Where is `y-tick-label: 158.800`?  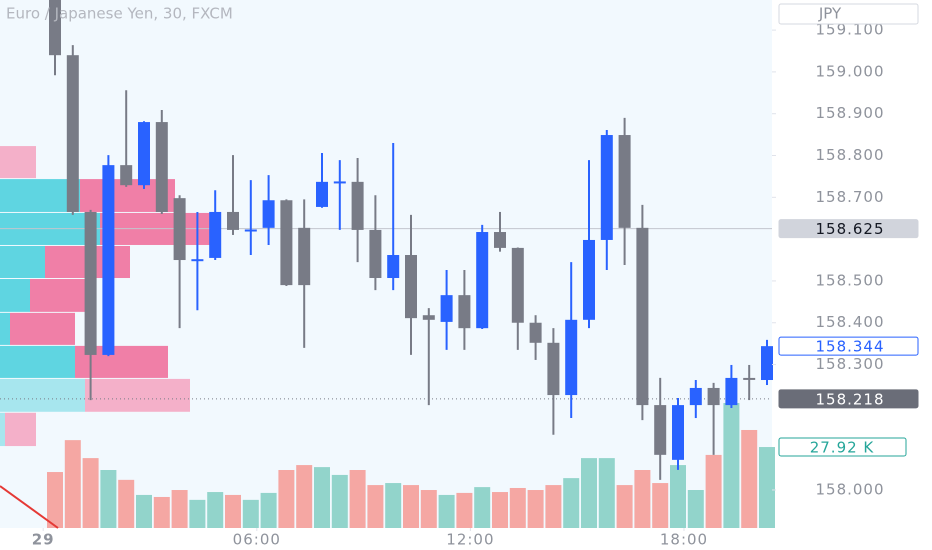 y-tick-label: 158.800 is located at coordinates (849, 155).